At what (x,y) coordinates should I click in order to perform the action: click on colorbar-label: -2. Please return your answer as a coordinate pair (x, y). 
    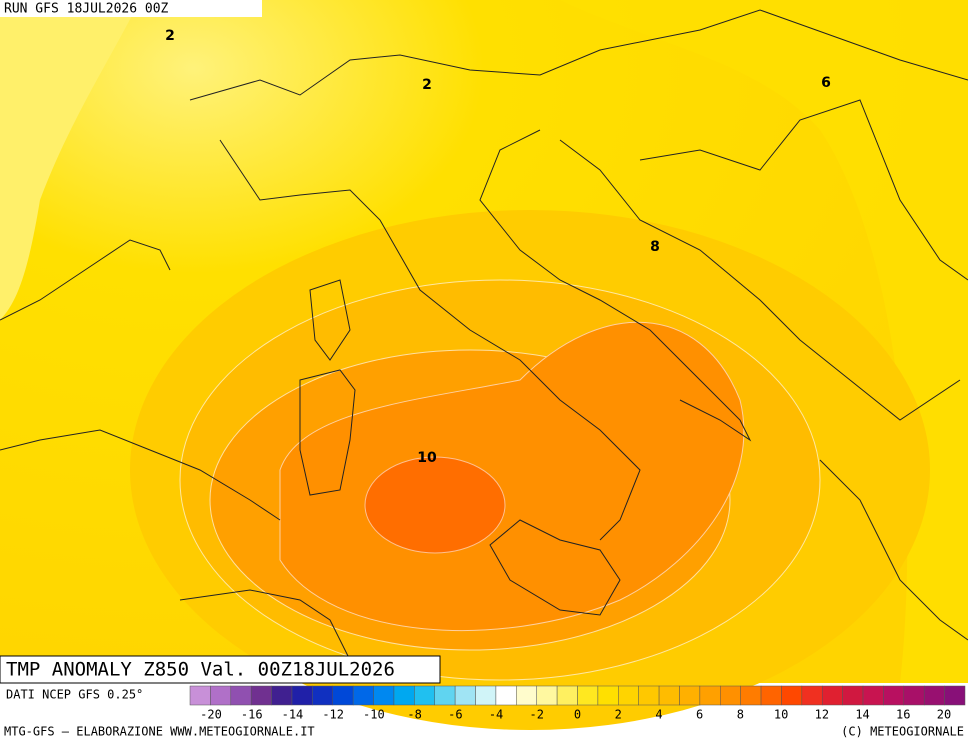
    Looking at the image, I should click on (537, 715).